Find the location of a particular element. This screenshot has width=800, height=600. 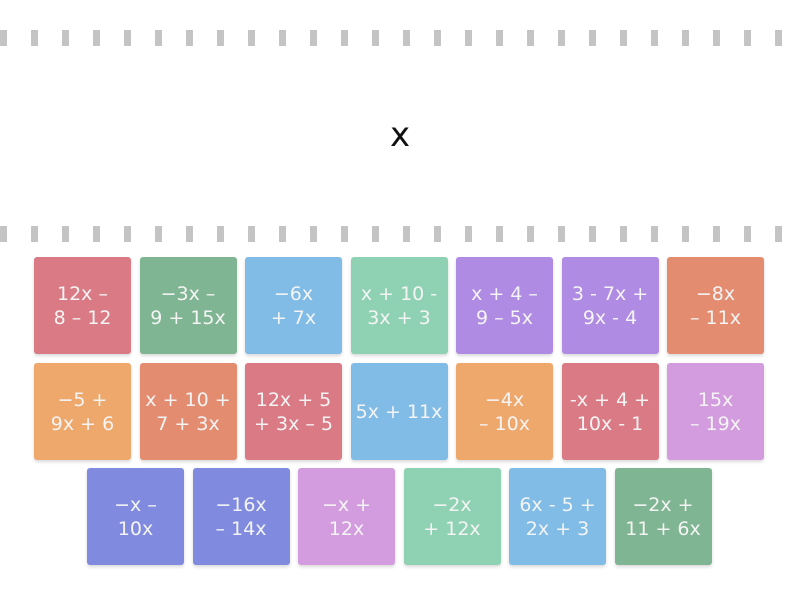

answer-tile: −2x + 11 + 6x is located at coordinates (663, 516).